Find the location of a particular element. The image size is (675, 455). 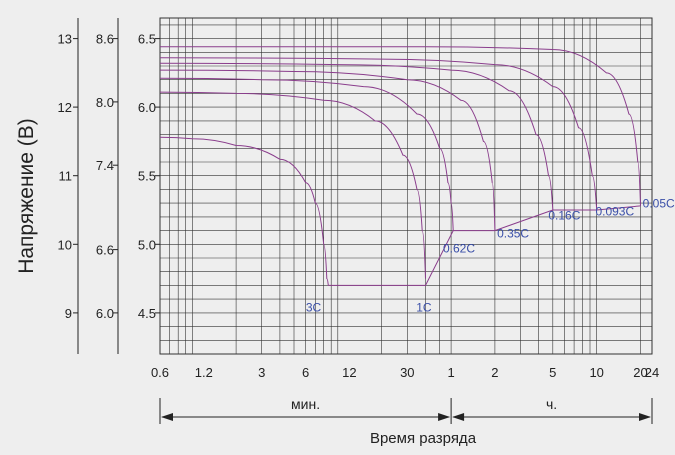

x-tick-label: 20 is located at coordinates (640, 372).